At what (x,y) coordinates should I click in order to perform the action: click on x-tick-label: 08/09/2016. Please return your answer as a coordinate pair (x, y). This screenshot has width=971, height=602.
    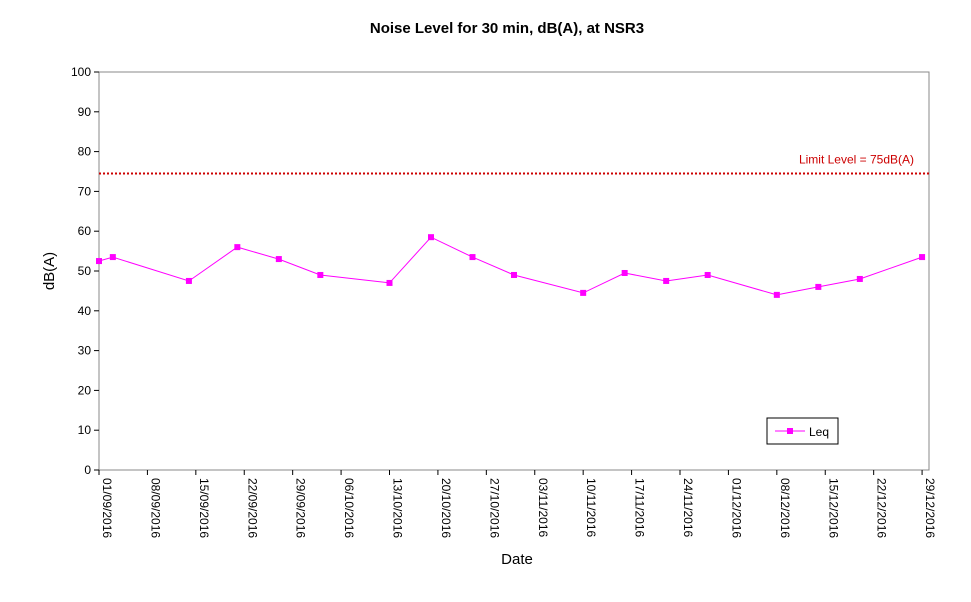
    Looking at the image, I should click on (155, 508).